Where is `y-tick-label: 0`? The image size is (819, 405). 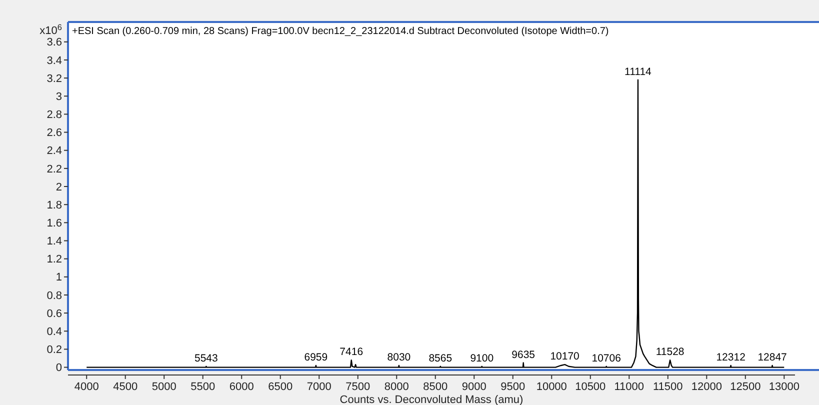
y-tick-label: 0 is located at coordinates (59, 368).